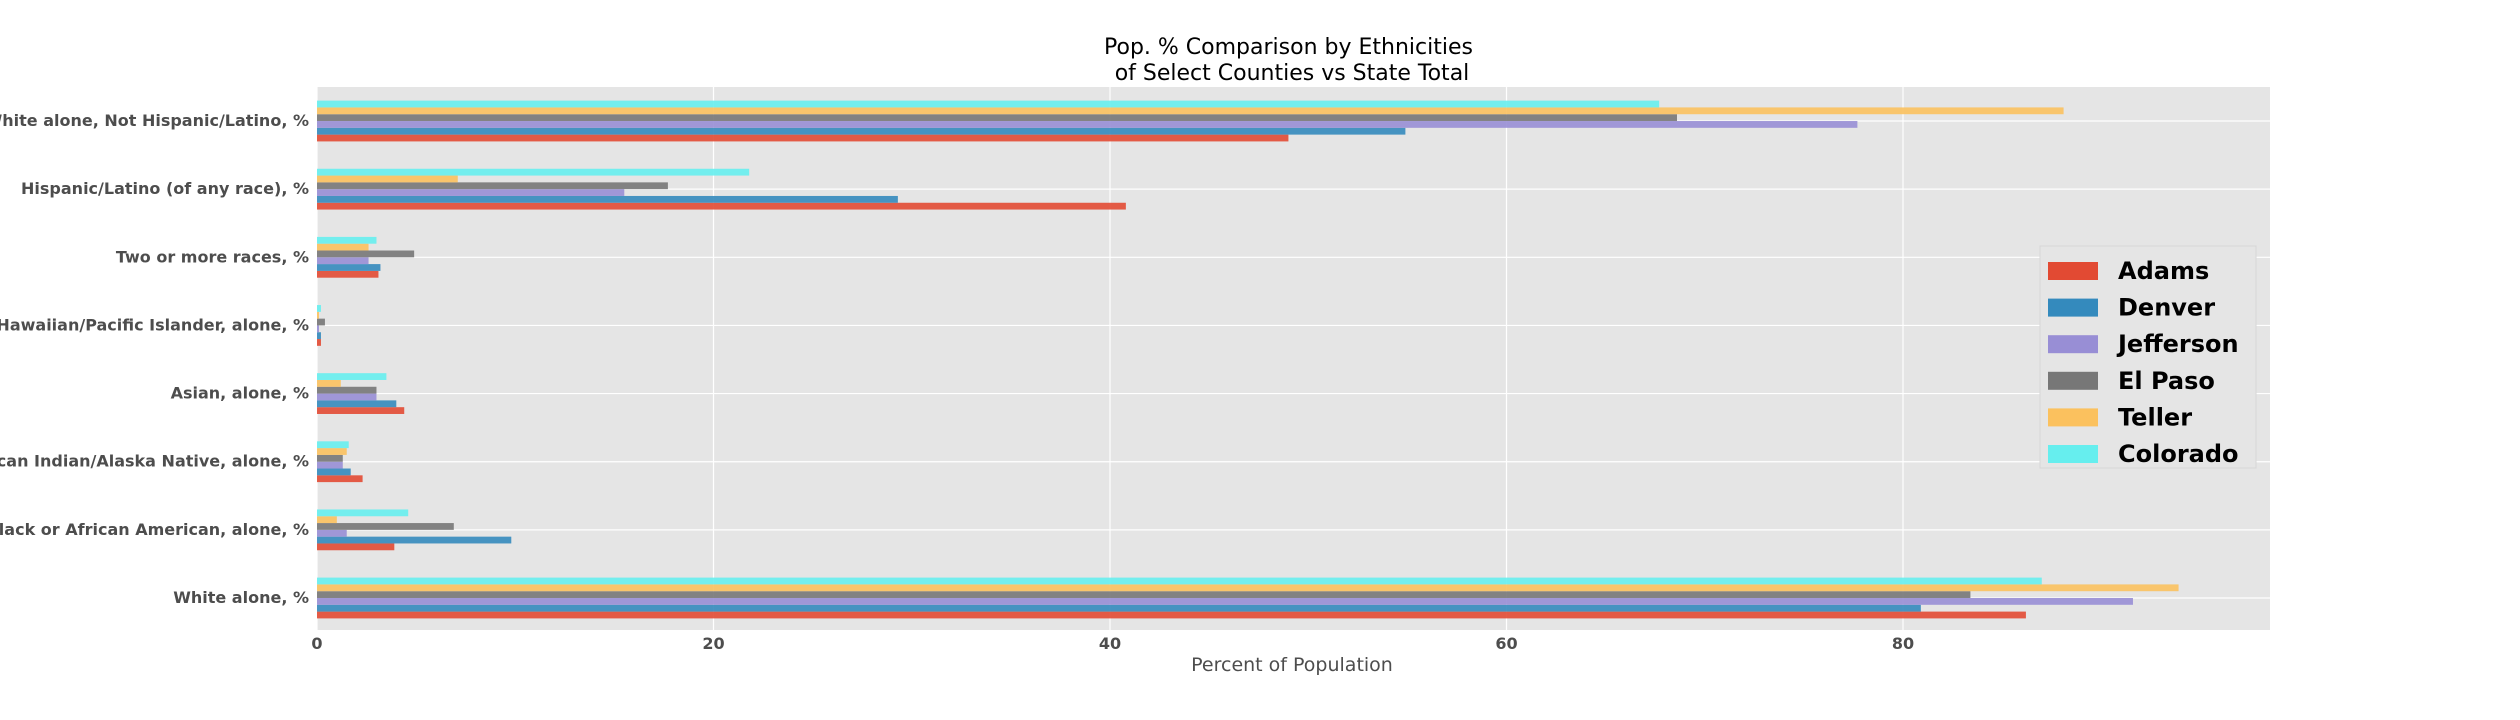 This screenshot has width=2520, height=720. Describe the element at coordinates (1506, 643) in the screenshot. I see `x-tick-label: 60` at that location.